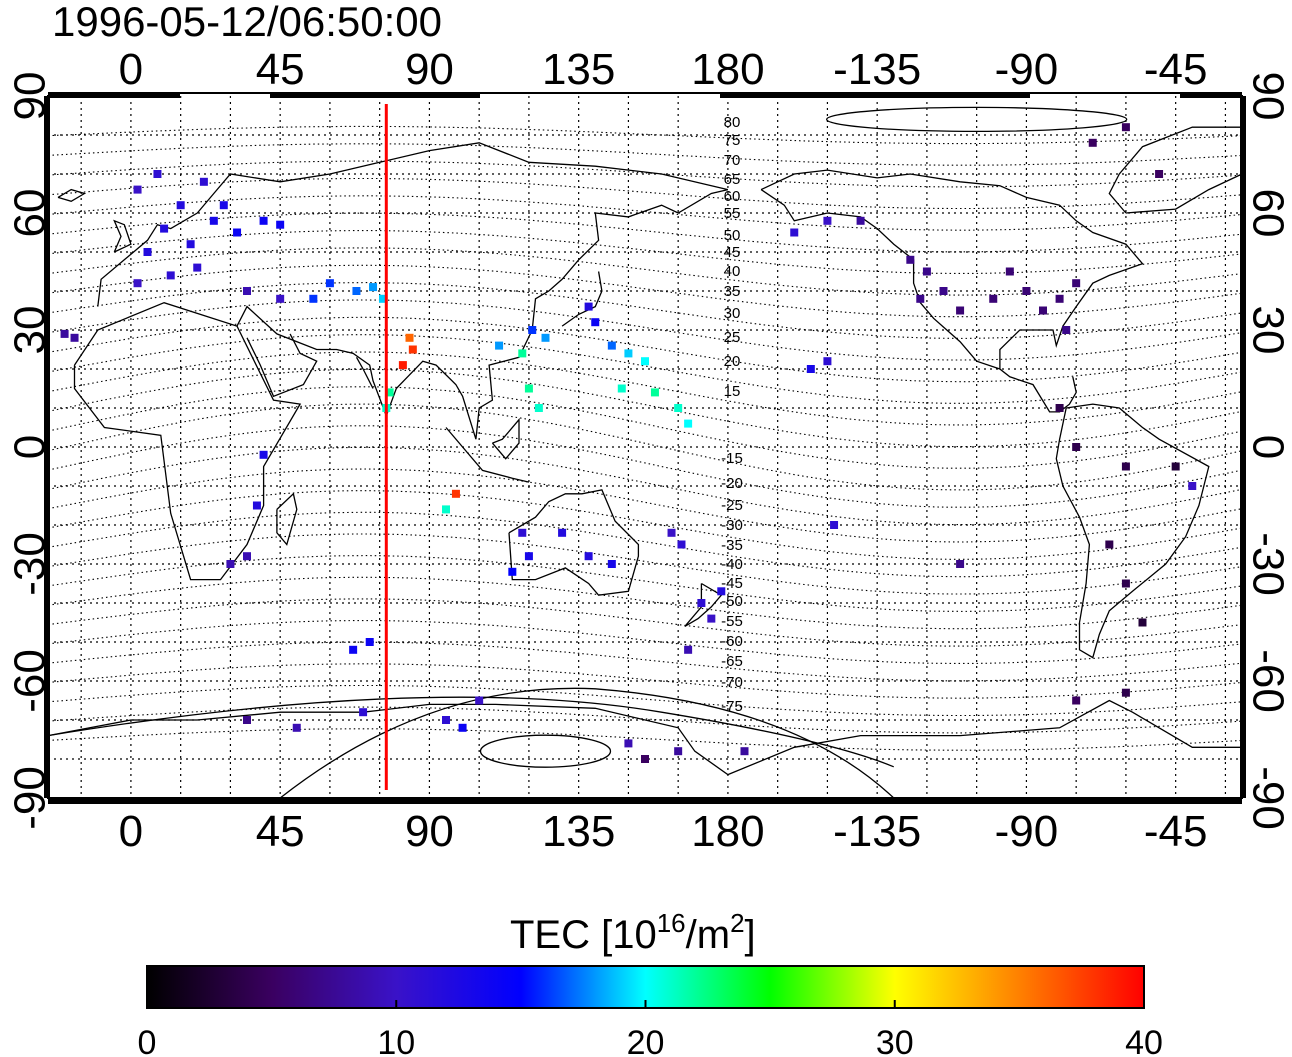  What do you see at coordinates (396, 1040) in the screenshot?
I see `colorbar-tick-label: 10` at bounding box center [396, 1040].